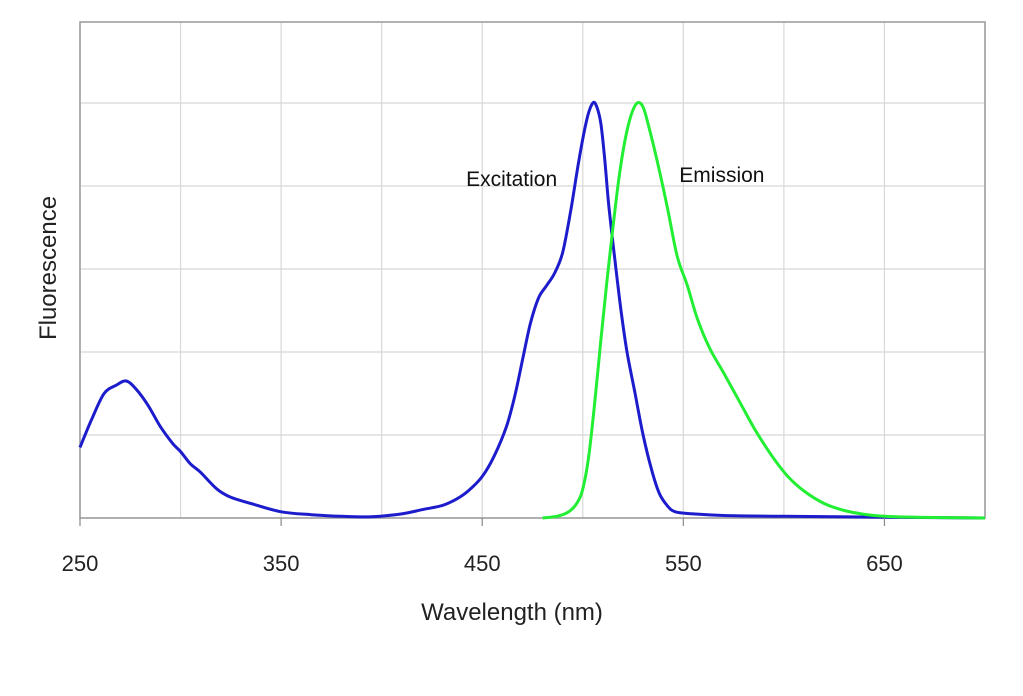  What do you see at coordinates (721, 175) in the screenshot?
I see `annotation-emission: Emission` at bounding box center [721, 175].